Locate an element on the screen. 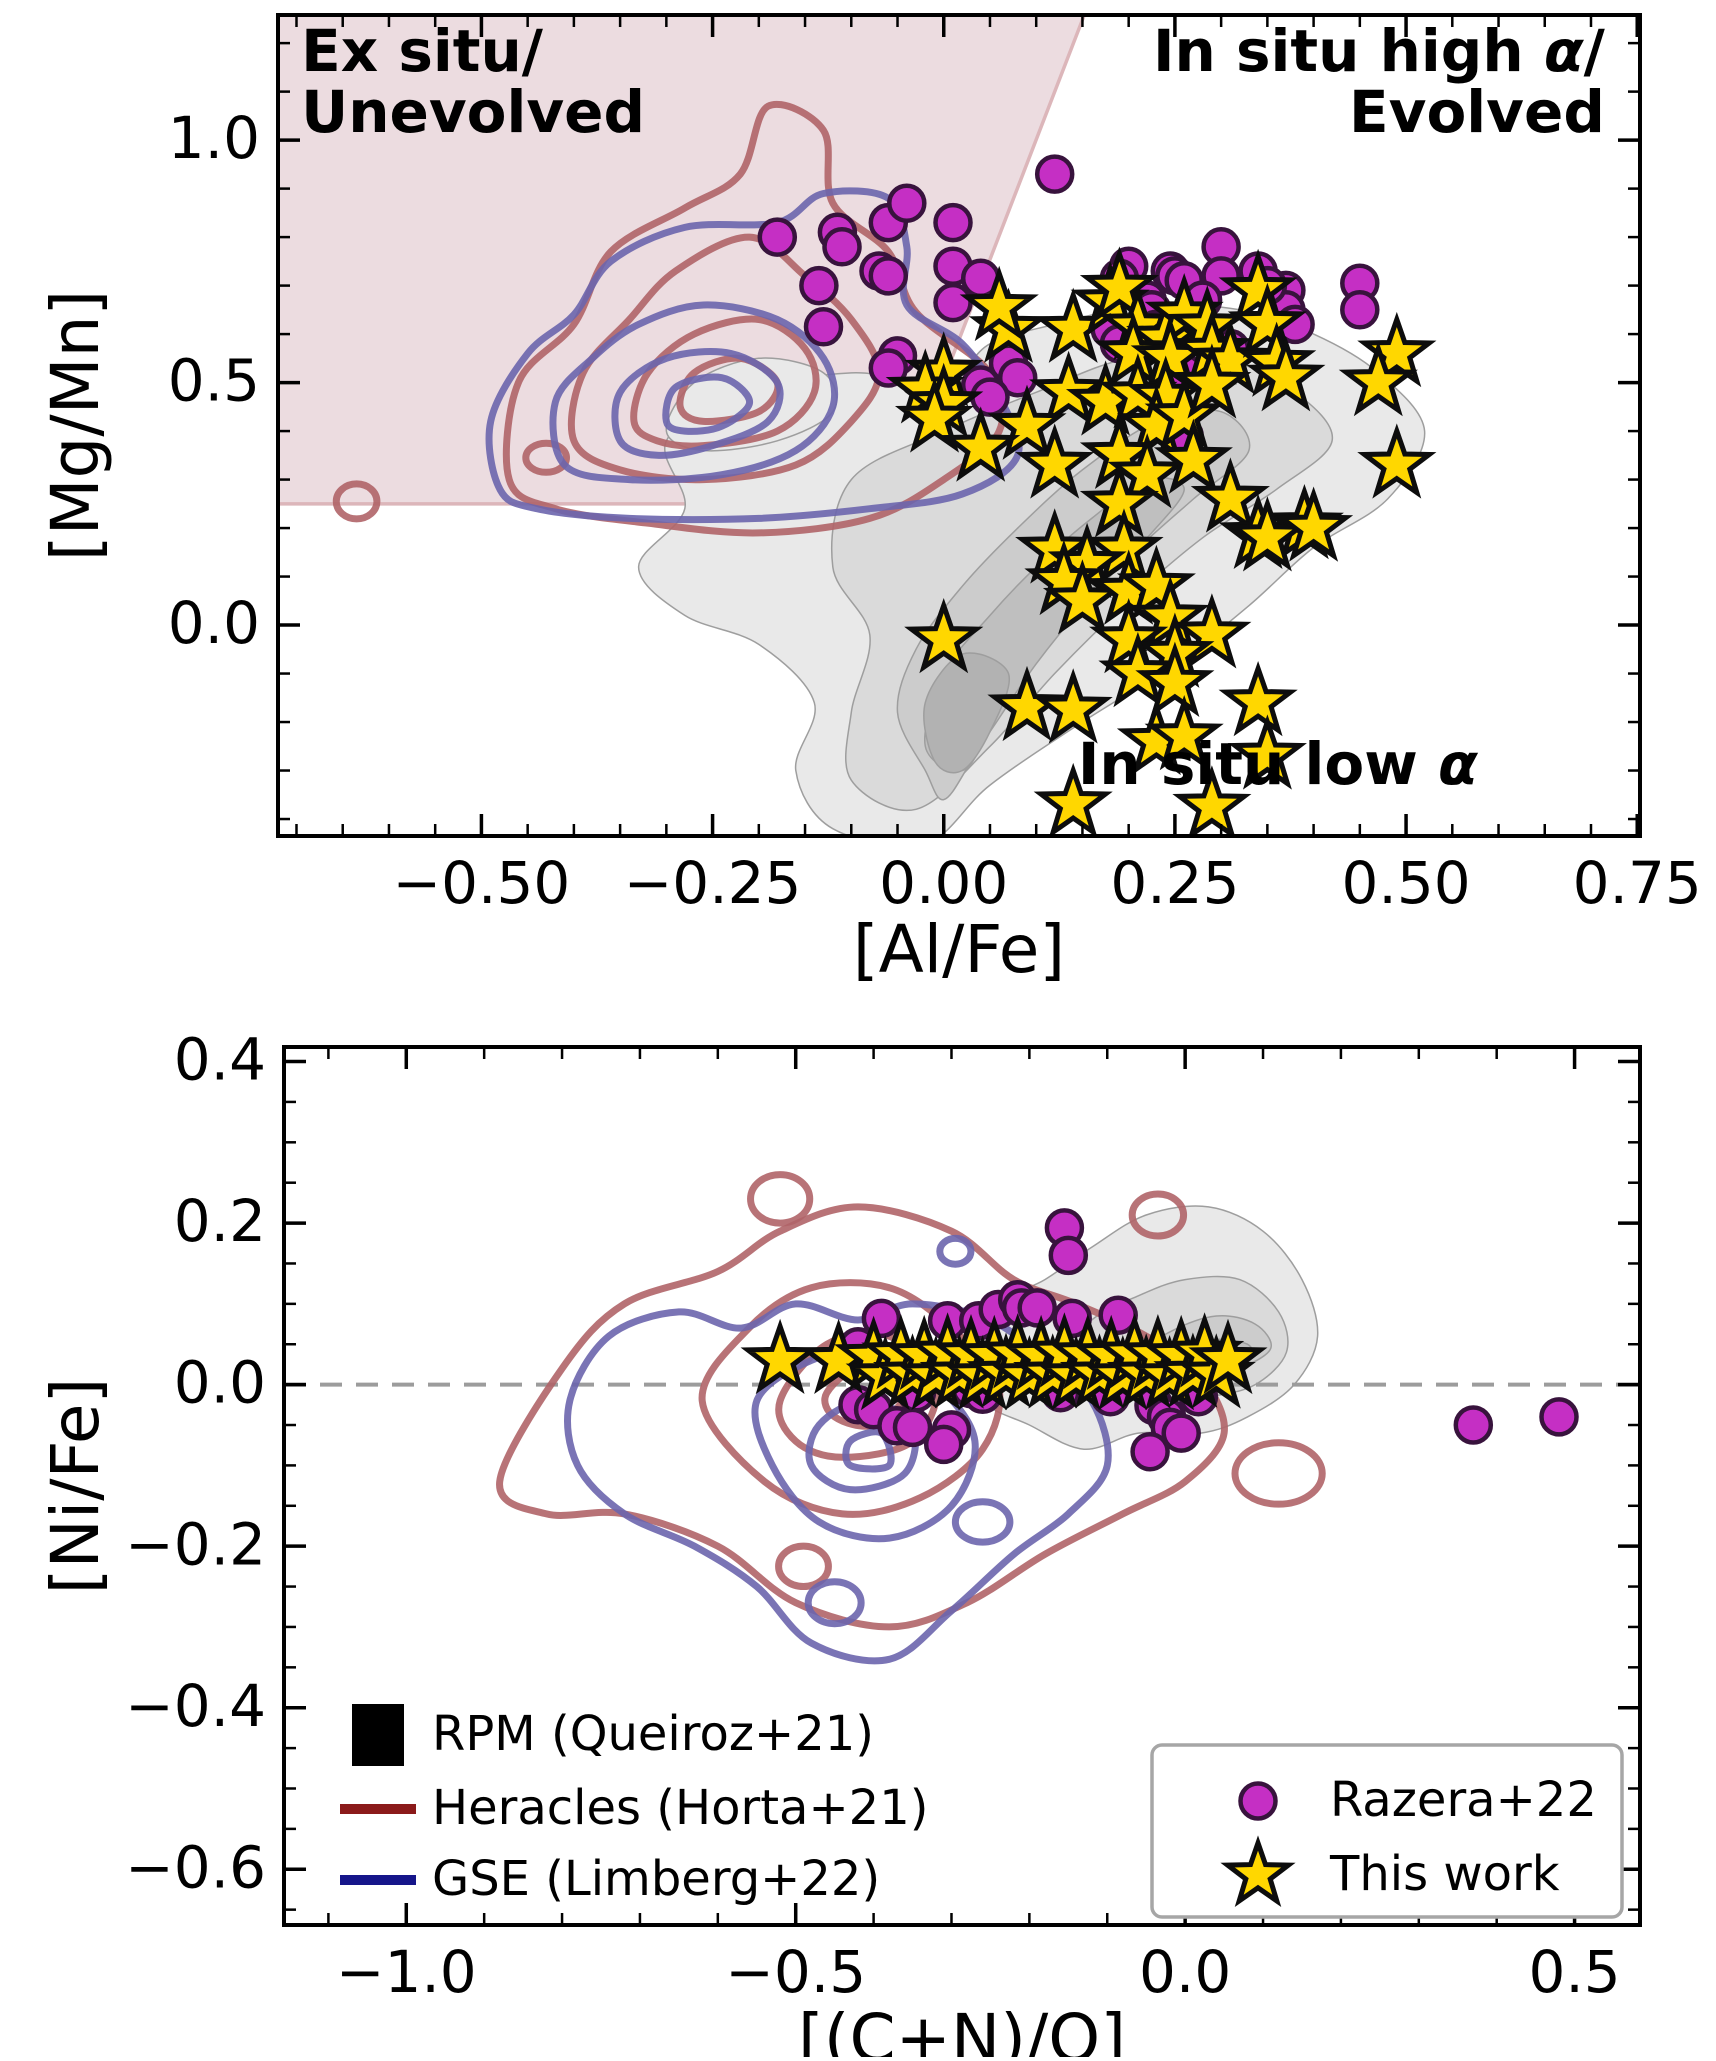 Image resolution: width=1716 pixels, height=2061 pixels. legend-star-marker is located at coordinates (1258, 1871).